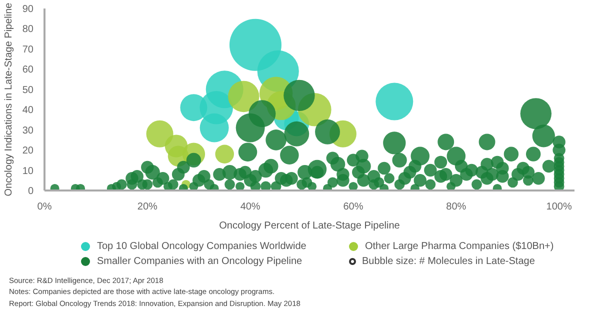 The width and height of the screenshot is (604, 328). Describe the element at coordinates (28, 50) in the screenshot. I see `y-tick-label: 70` at that location.